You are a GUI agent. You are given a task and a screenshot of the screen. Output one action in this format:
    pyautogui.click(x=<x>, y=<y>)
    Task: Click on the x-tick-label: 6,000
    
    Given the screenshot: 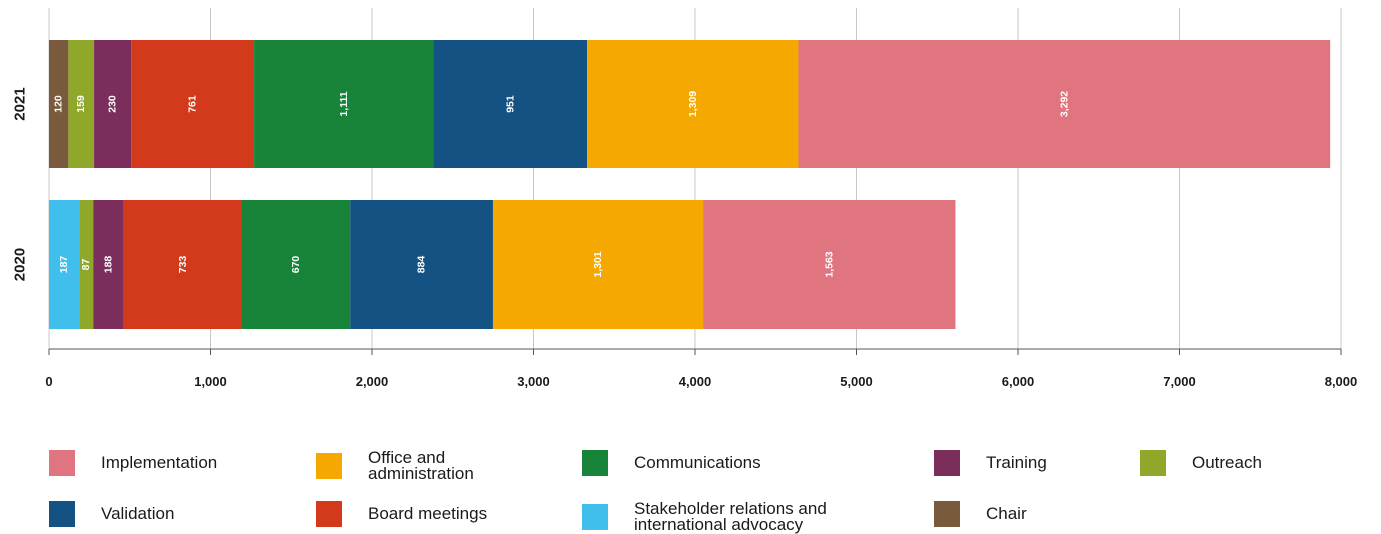 What is the action you would take?
    pyautogui.click(x=1018, y=381)
    